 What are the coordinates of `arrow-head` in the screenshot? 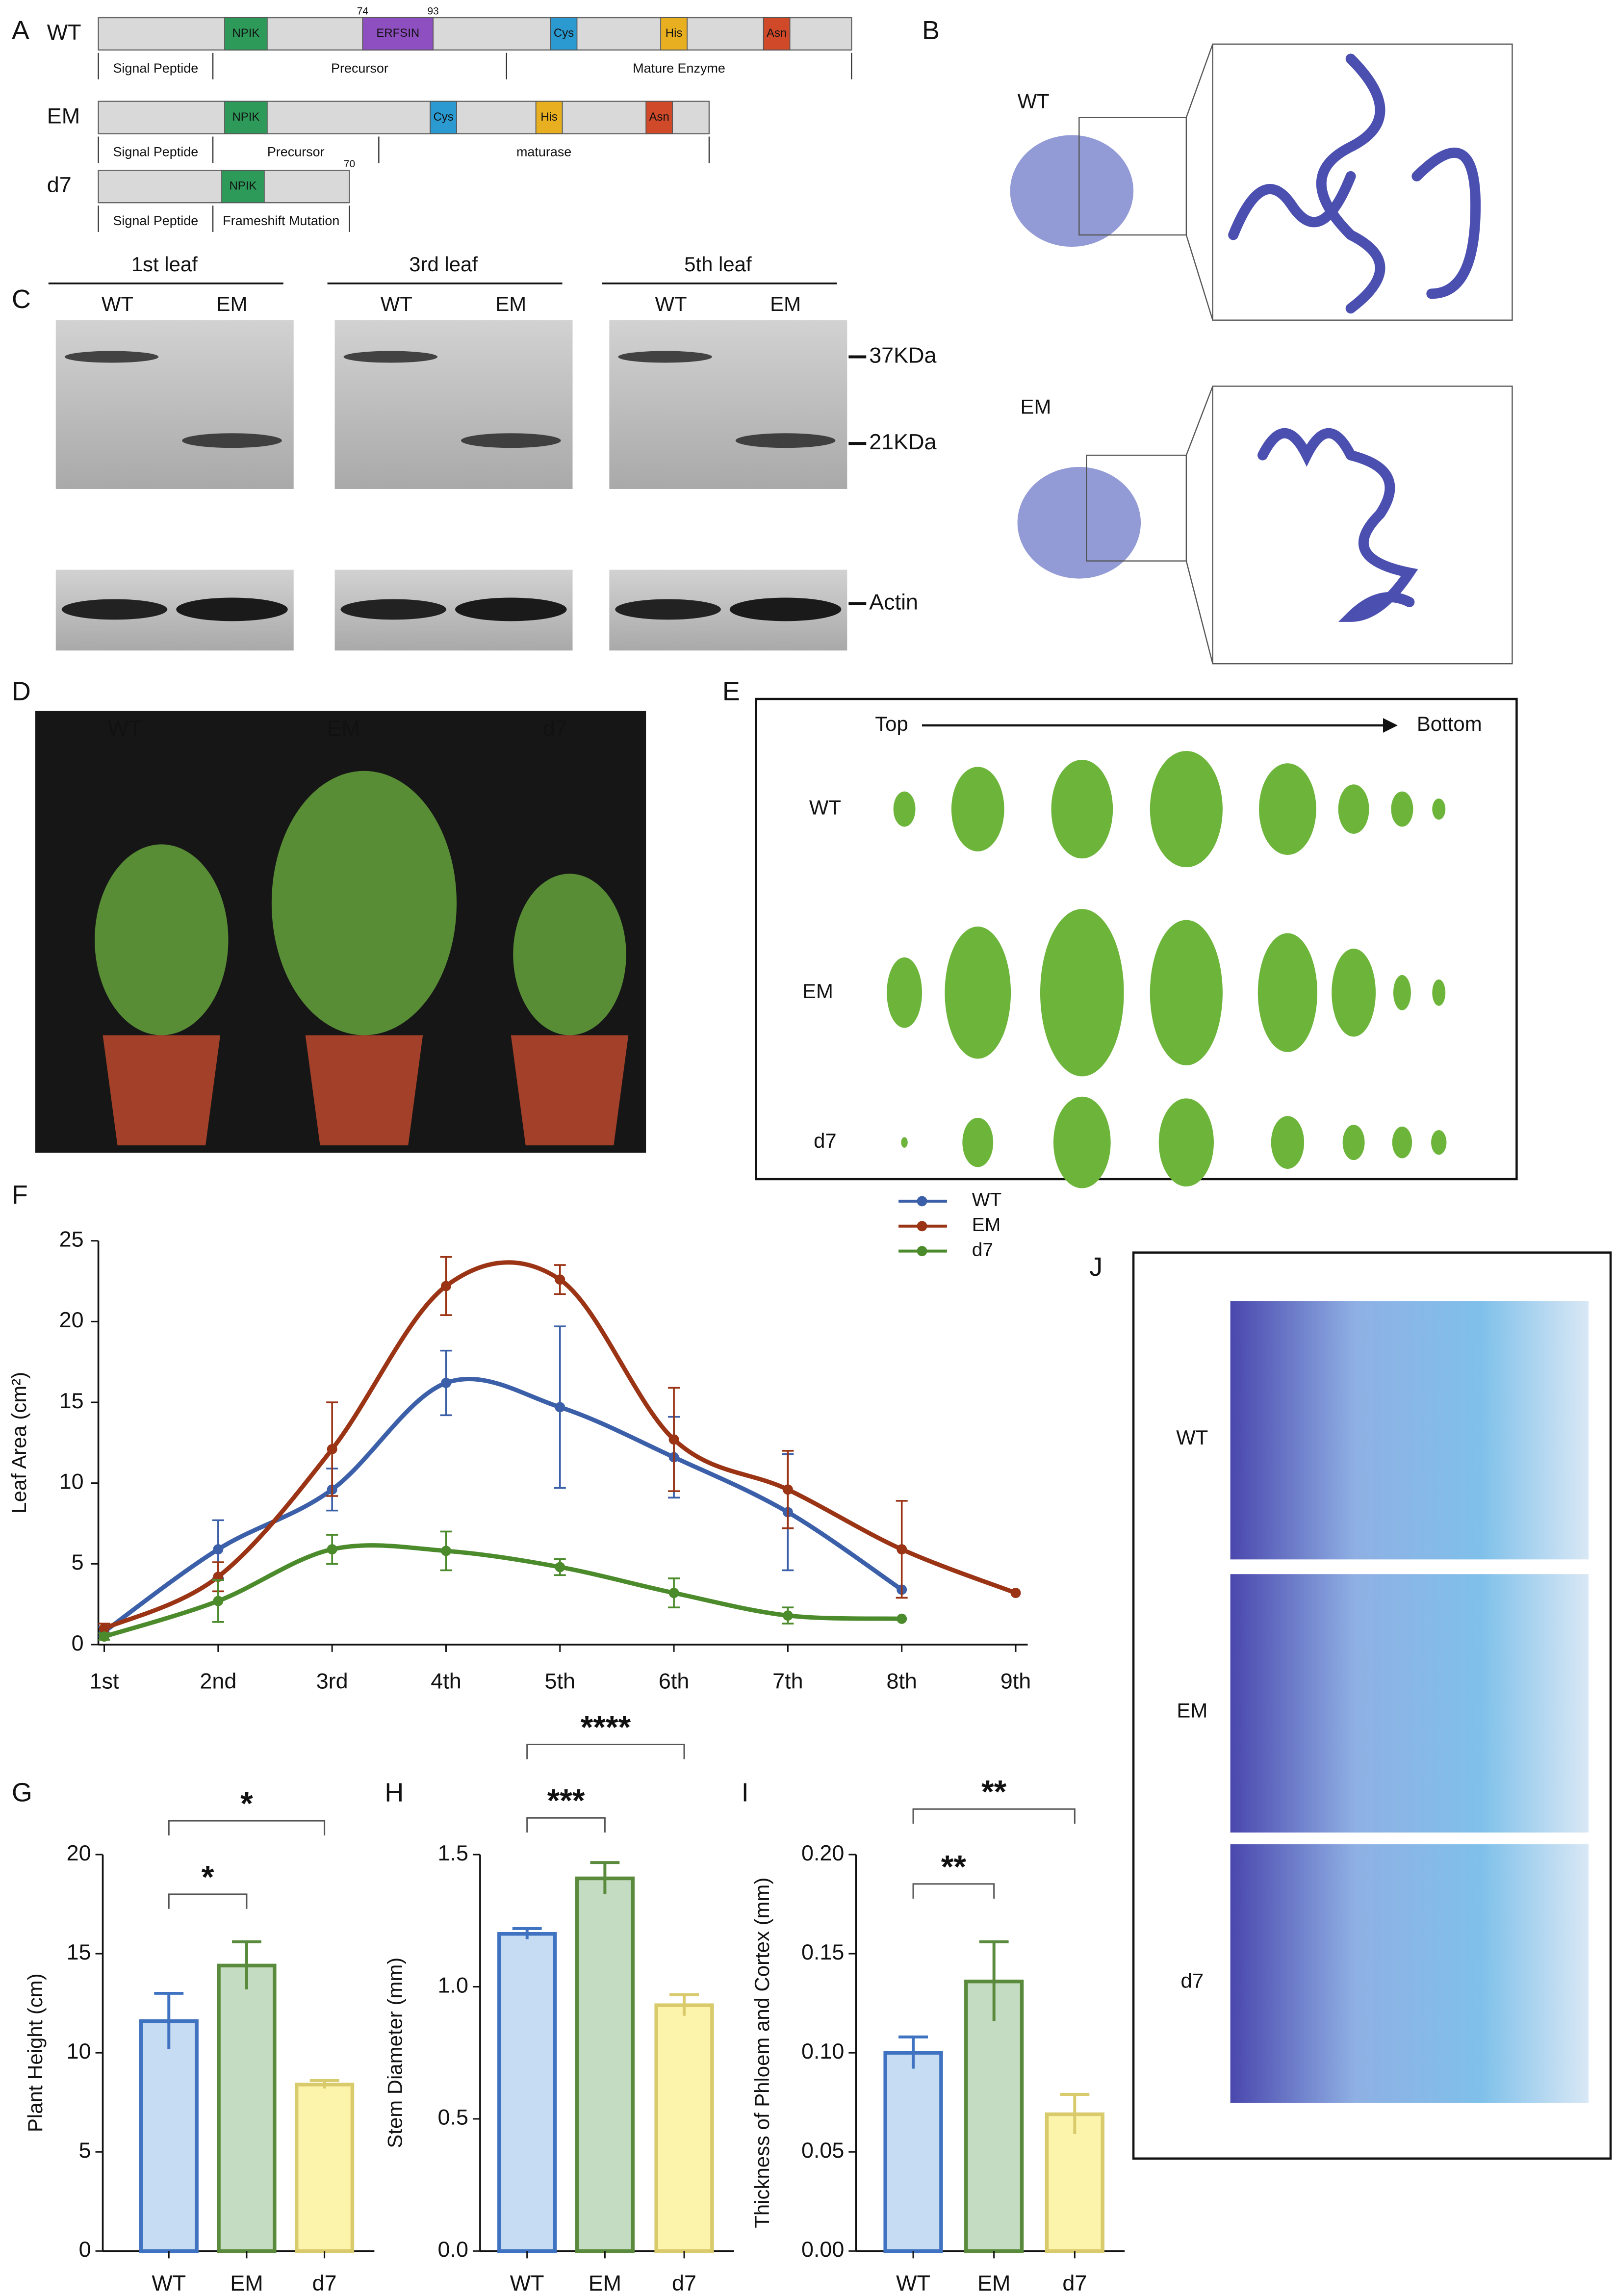 It's located at (1390, 726).